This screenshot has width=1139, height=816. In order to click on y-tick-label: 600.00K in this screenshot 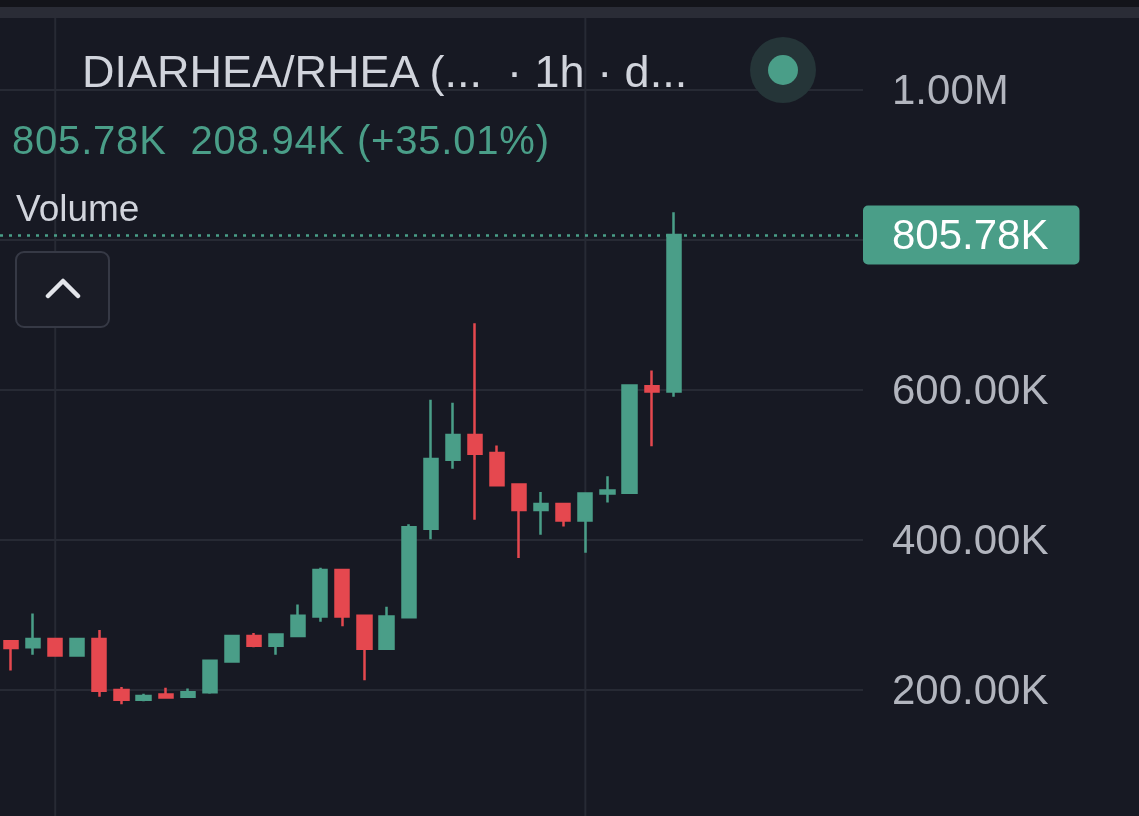, I will do `click(970, 389)`.